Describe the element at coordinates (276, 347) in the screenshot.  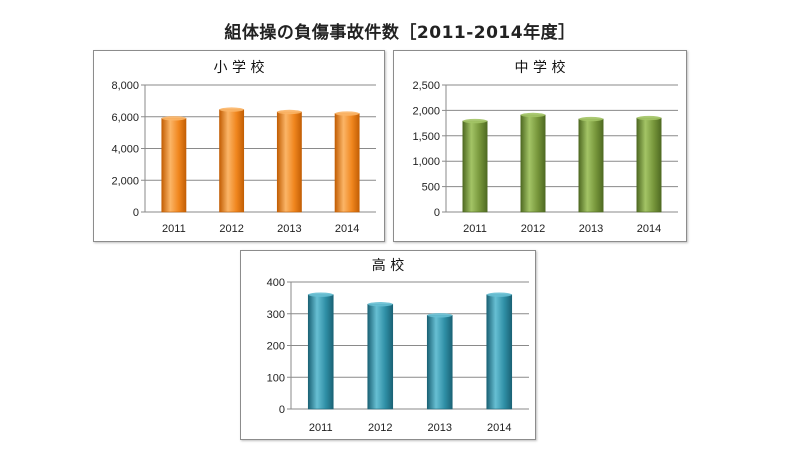
I see `y-tick-label: 200` at that location.